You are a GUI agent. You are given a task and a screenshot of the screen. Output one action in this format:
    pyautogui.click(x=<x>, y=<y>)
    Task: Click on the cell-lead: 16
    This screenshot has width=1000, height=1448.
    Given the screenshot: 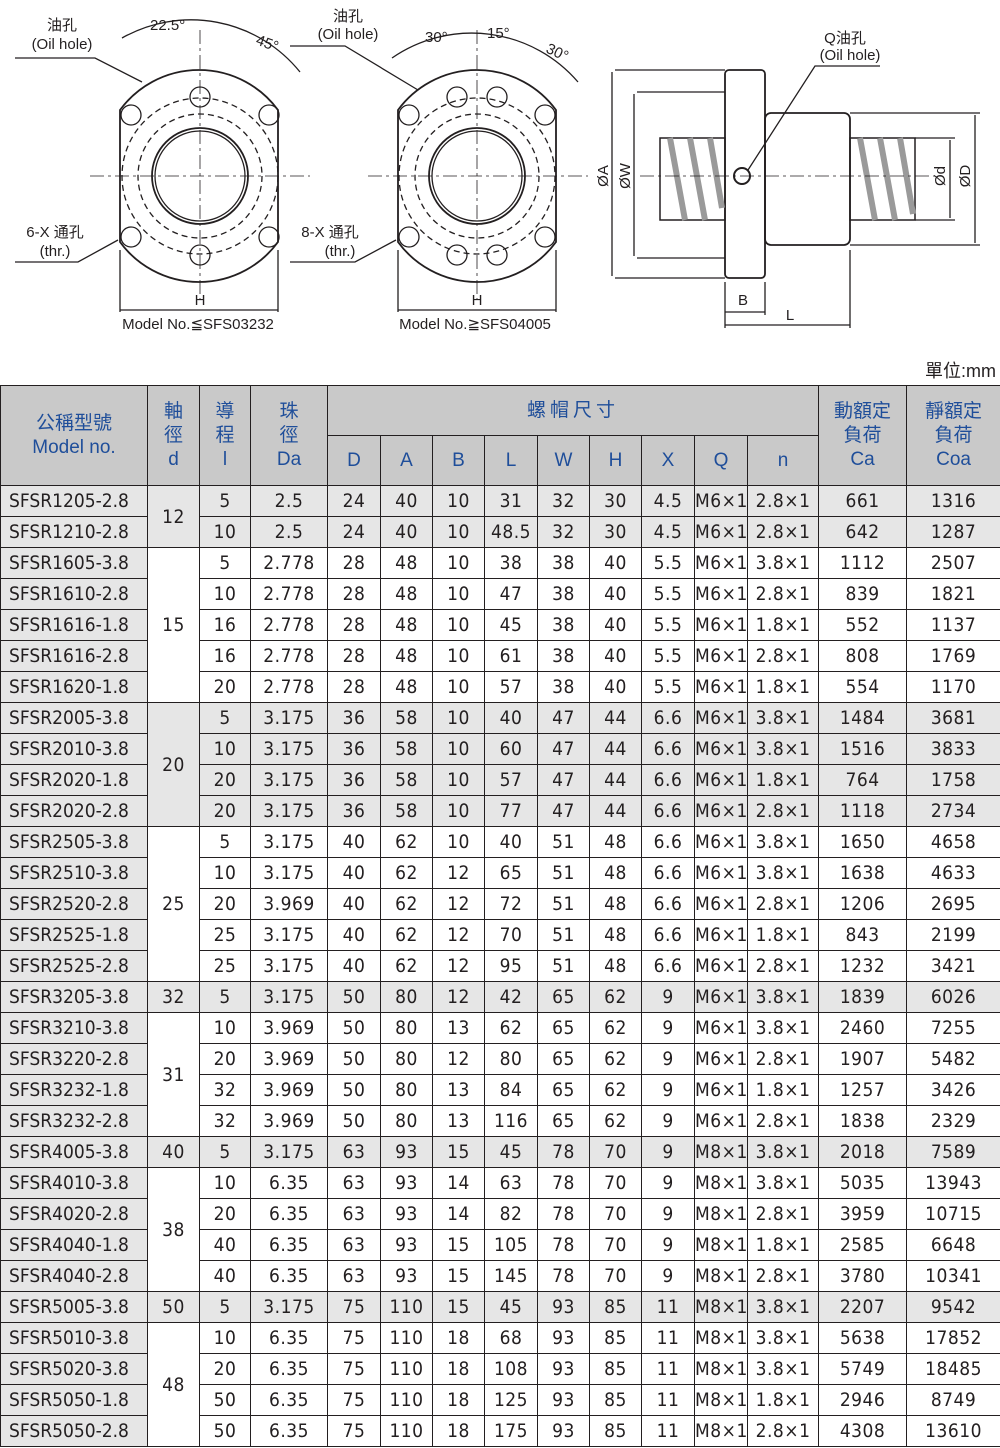 What is the action you would take?
    pyautogui.click(x=225, y=656)
    